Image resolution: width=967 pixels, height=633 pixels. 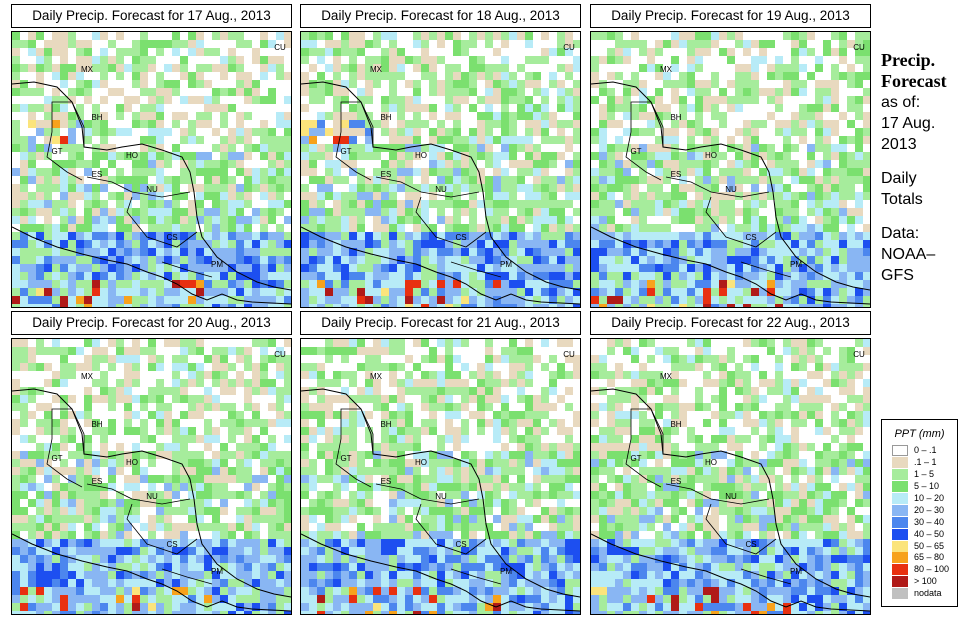 I want to click on legend-item: 5 – 10, so click(x=919, y=487).